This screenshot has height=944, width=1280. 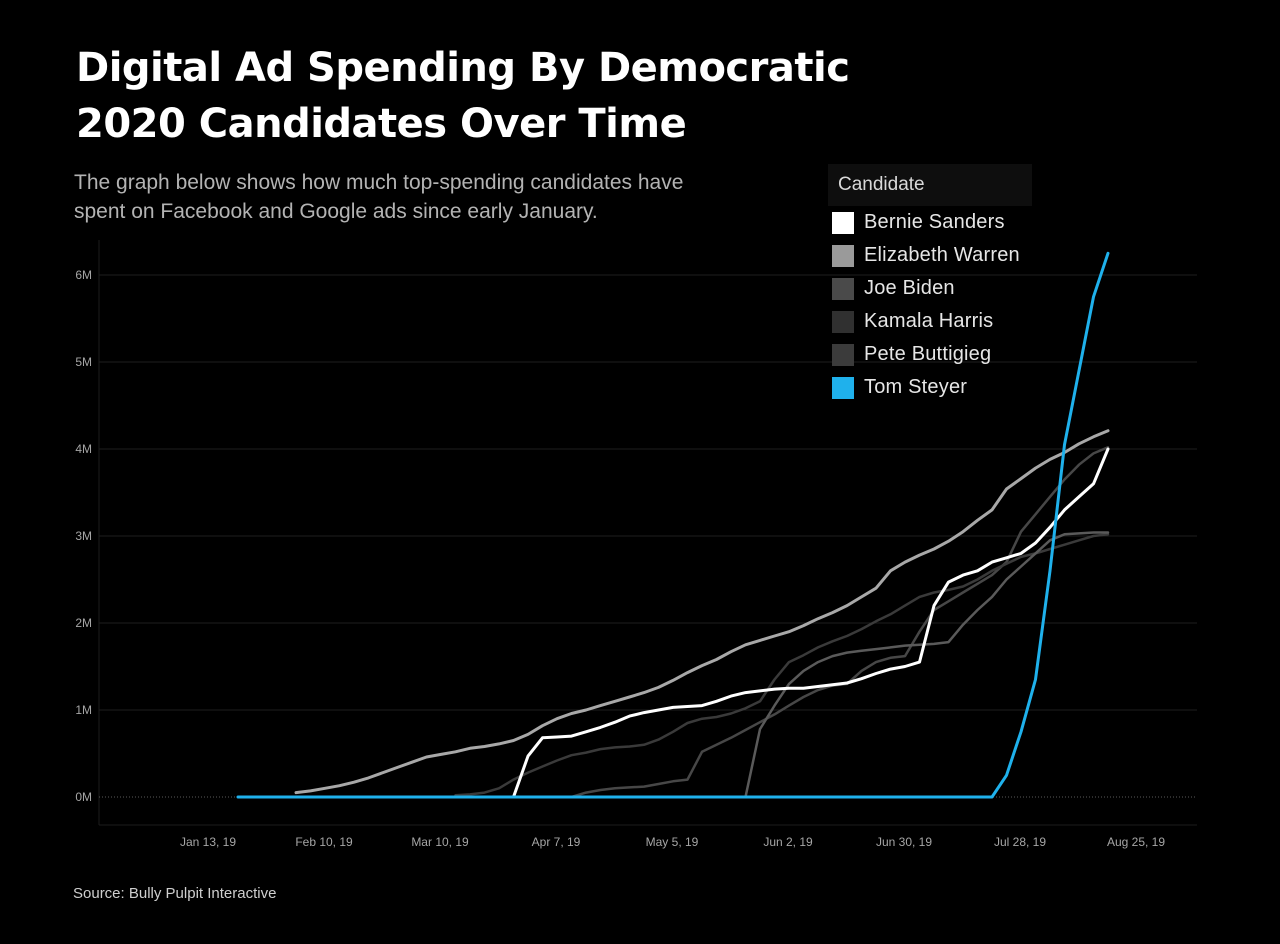 What do you see at coordinates (381, 124) in the screenshot?
I see `title-line-2: 2020 Candidates Over Time` at bounding box center [381, 124].